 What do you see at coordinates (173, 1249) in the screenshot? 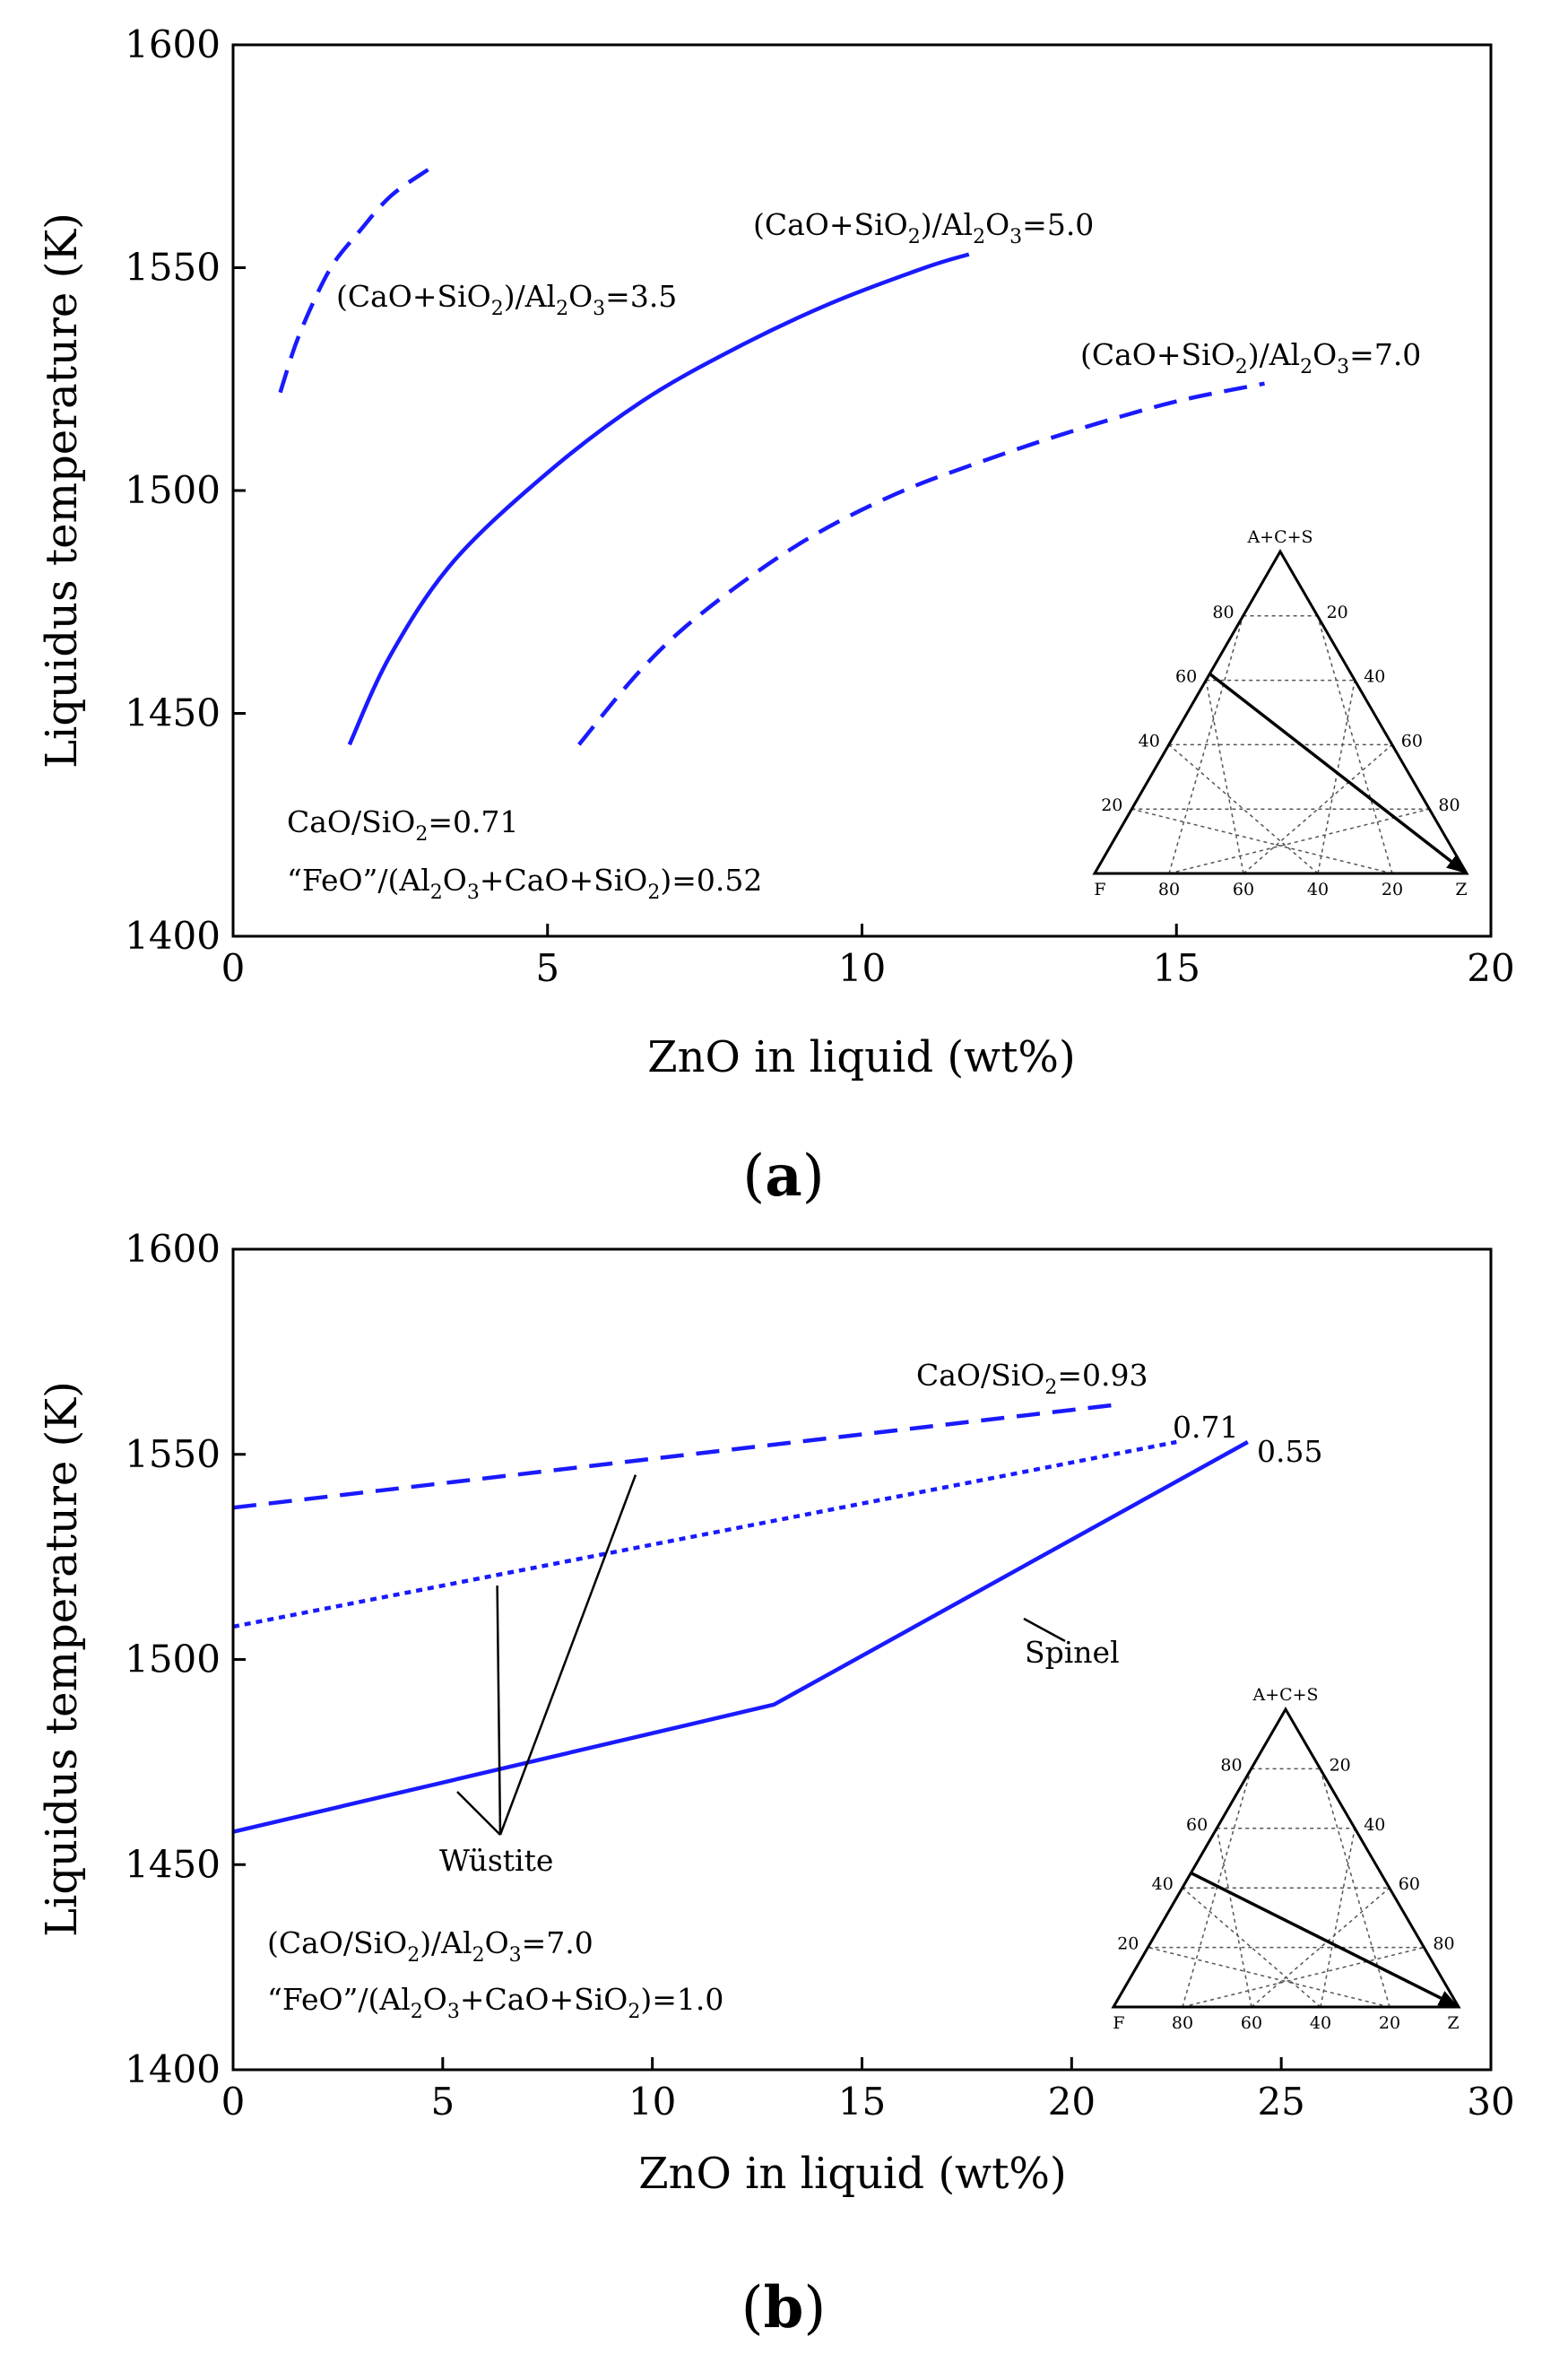
I see `panel-b-y-tick-label: 1600` at bounding box center [173, 1249].